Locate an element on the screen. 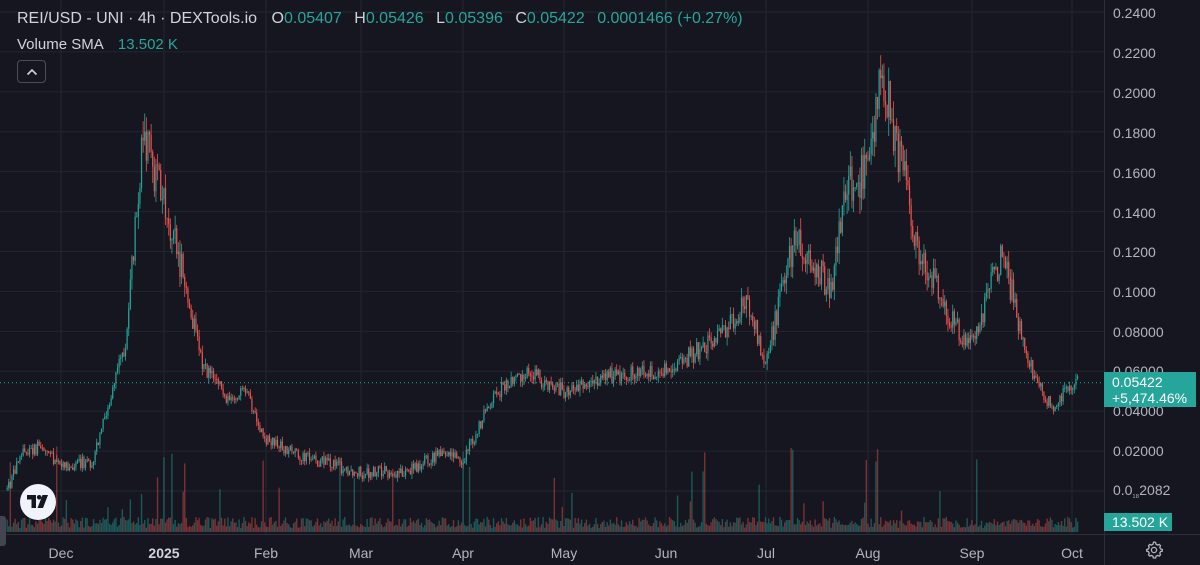  volume-legend: Volume SMA 13.502 K is located at coordinates (97, 45).